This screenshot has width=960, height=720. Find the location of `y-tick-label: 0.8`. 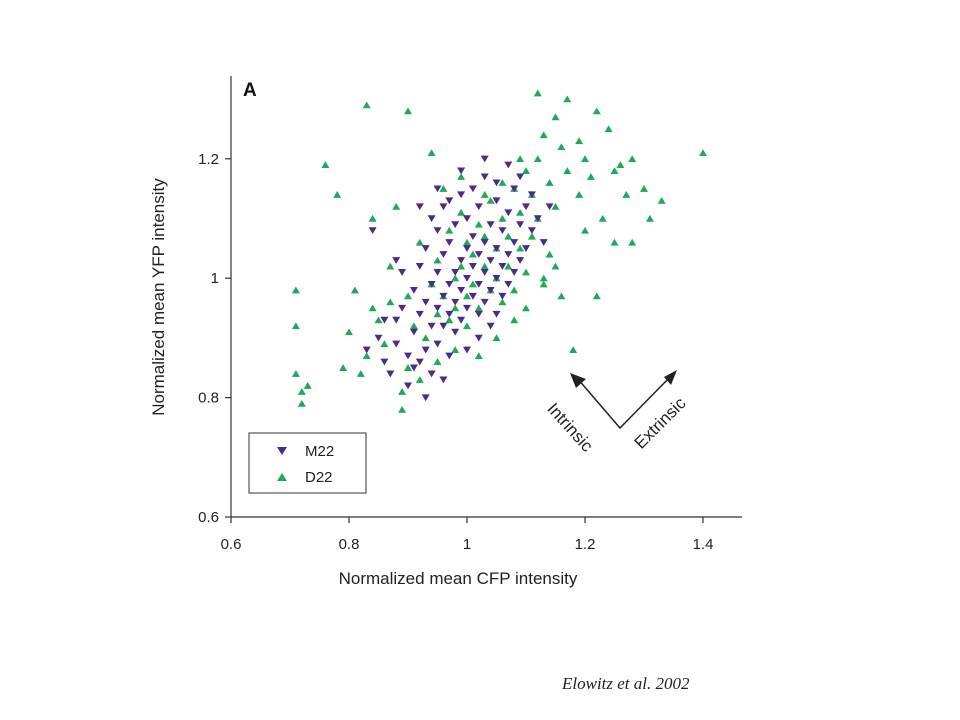

y-tick-label: 0.8 is located at coordinates (208, 398).